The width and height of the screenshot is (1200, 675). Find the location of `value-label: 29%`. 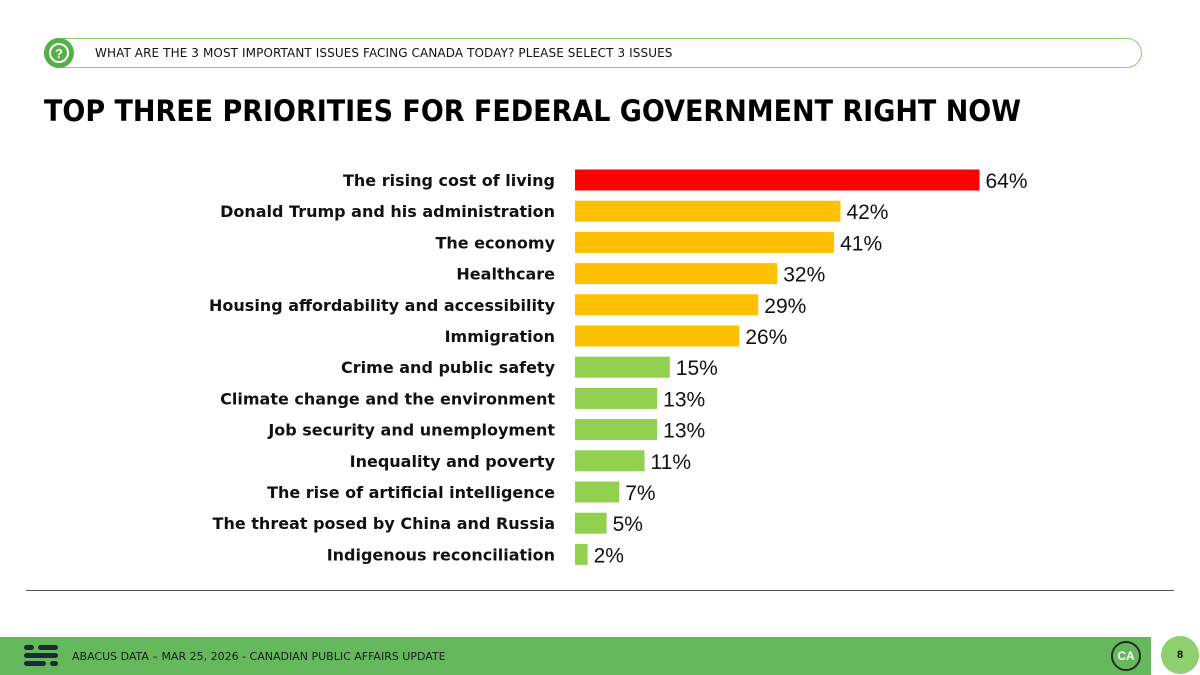

value-label: 29% is located at coordinates (785, 306).